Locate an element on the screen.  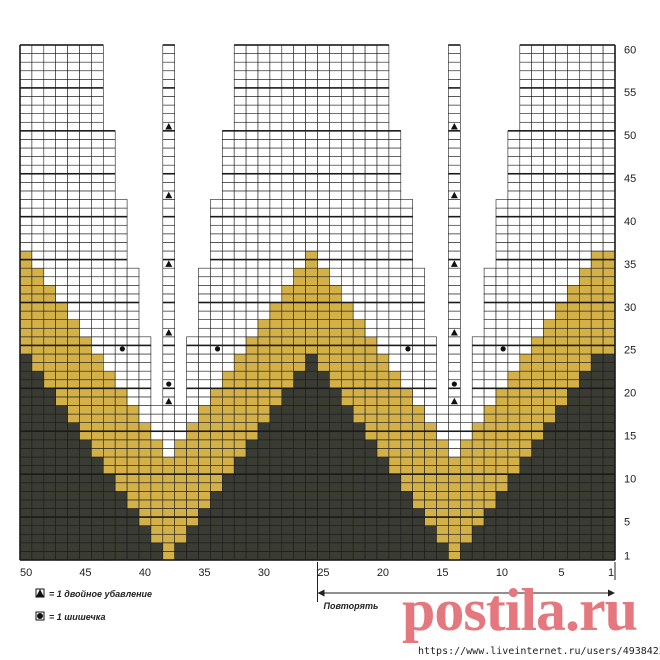
bobble-dot is located at coordinates (408, 349).